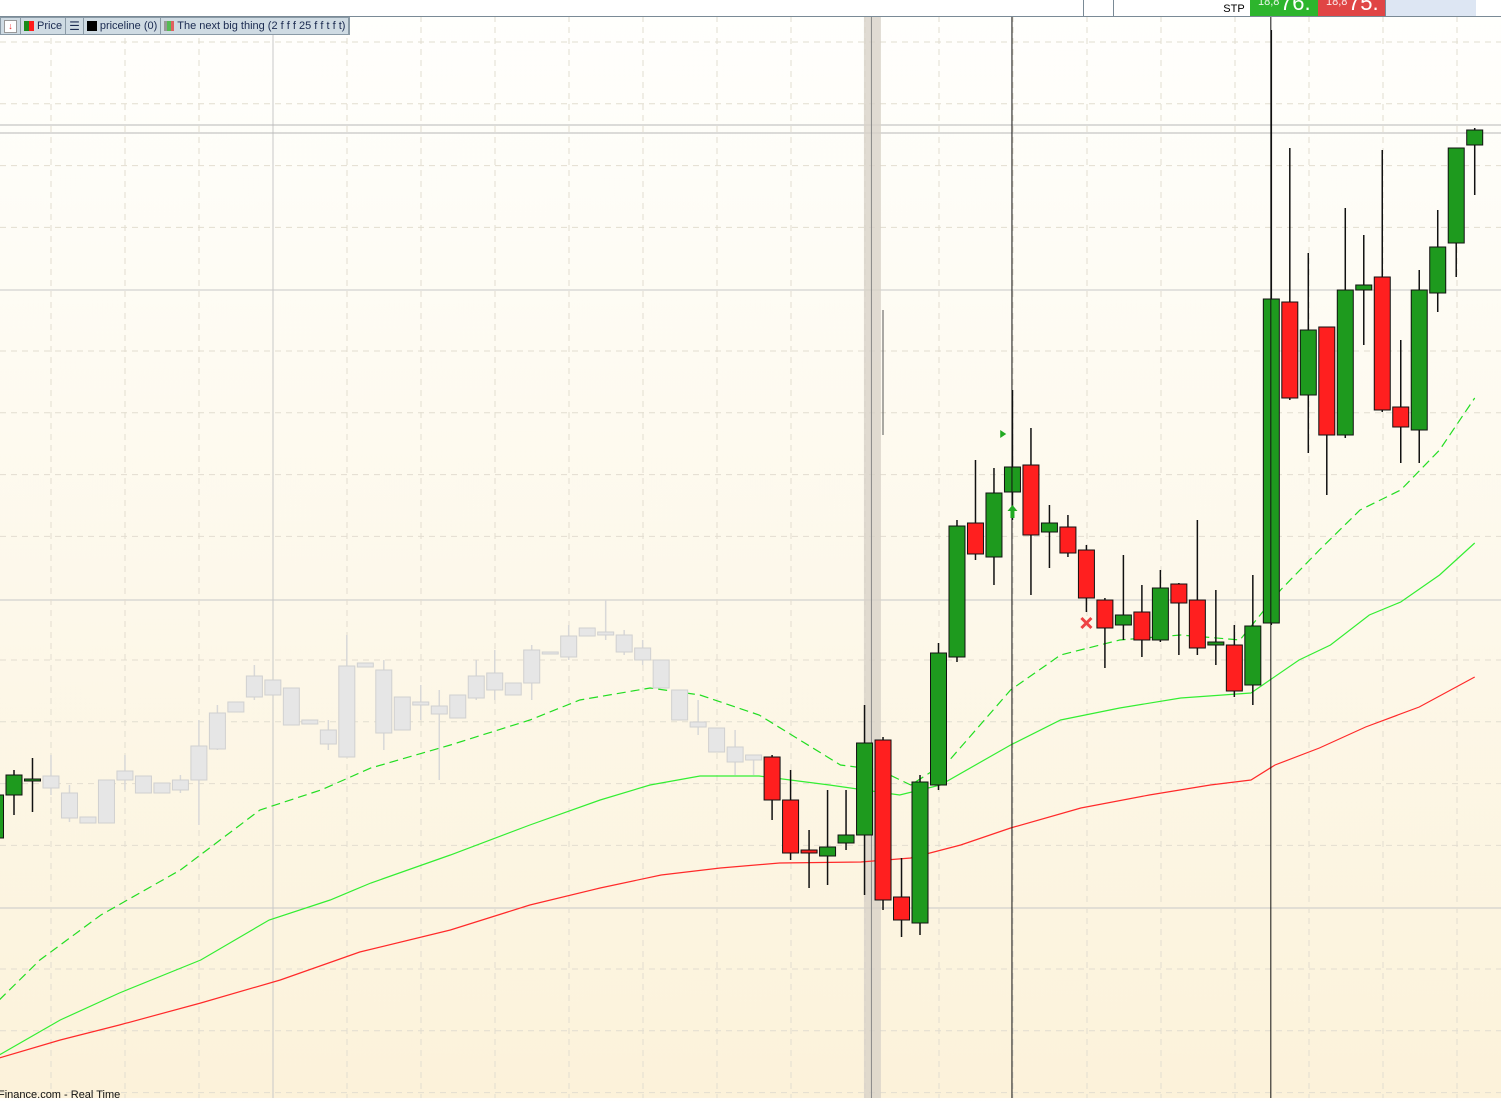  Describe the element at coordinates (872, 557) in the screenshot. I see `highlight-band` at that location.